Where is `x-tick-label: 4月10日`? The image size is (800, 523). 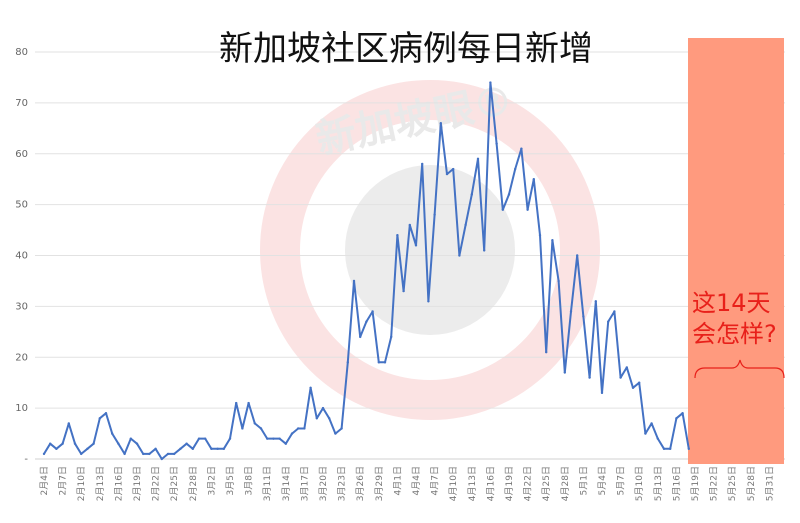
x-tick-label: 4月10日 is located at coordinates (453, 483).